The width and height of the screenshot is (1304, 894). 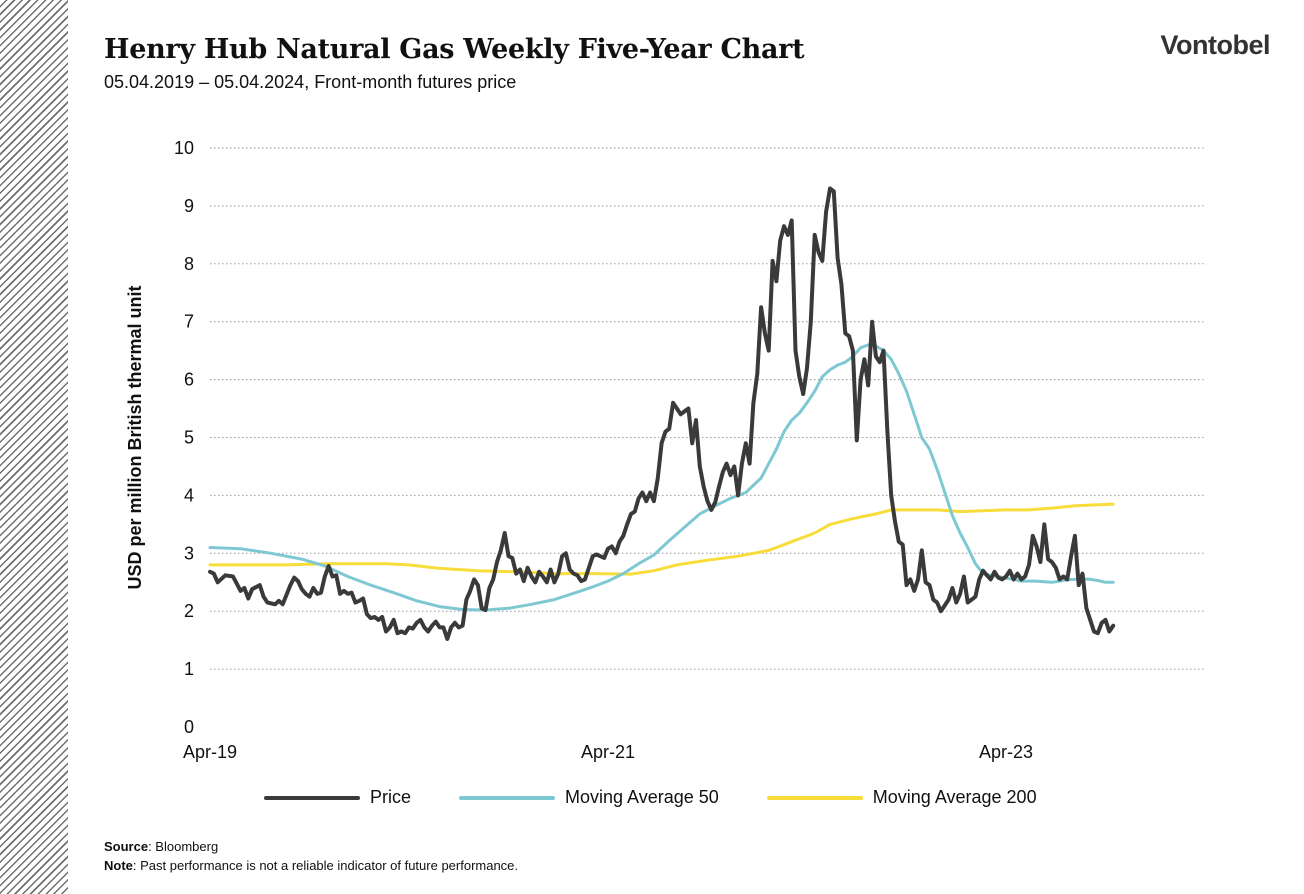 I want to click on y-tick-label: 1, so click(x=189, y=669).